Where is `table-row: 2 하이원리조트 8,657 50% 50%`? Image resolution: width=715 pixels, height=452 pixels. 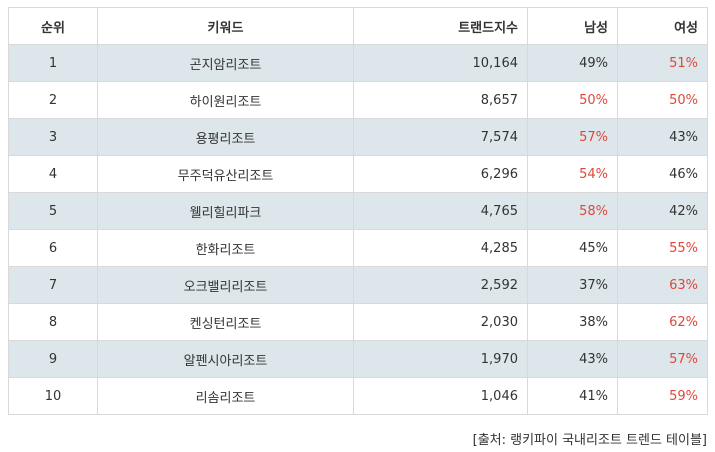
table-row: 2 하이원리조트 8,657 50% 50% is located at coordinates (358, 100).